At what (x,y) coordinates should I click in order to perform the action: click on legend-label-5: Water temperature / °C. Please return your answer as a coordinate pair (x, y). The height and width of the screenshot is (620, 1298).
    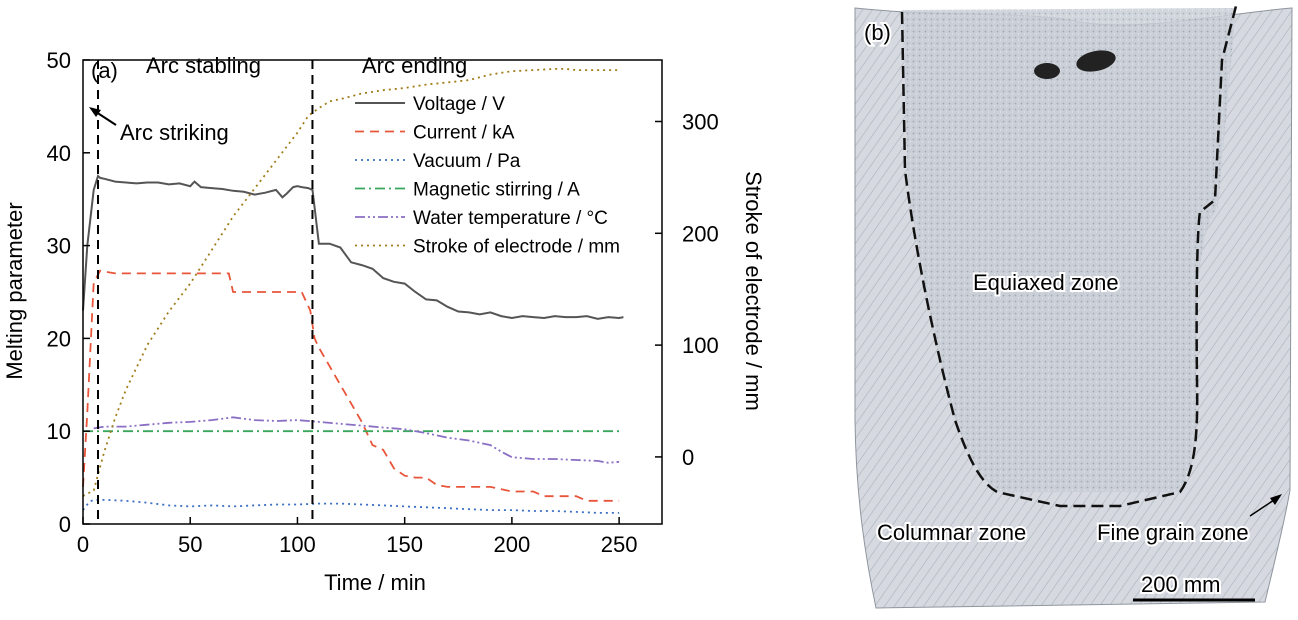
    Looking at the image, I should click on (510, 218).